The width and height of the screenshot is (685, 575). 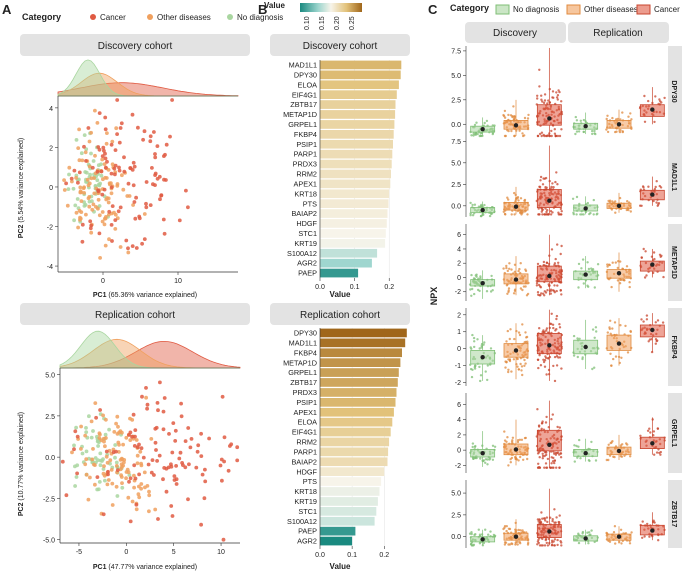 What do you see at coordinates (356, 422) in the screenshot?
I see `bar-eloa` at bounding box center [356, 422].